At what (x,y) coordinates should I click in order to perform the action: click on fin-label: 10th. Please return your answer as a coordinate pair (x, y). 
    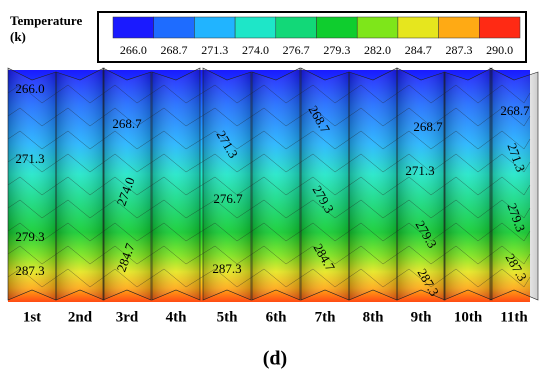
    Looking at the image, I should click on (468, 317).